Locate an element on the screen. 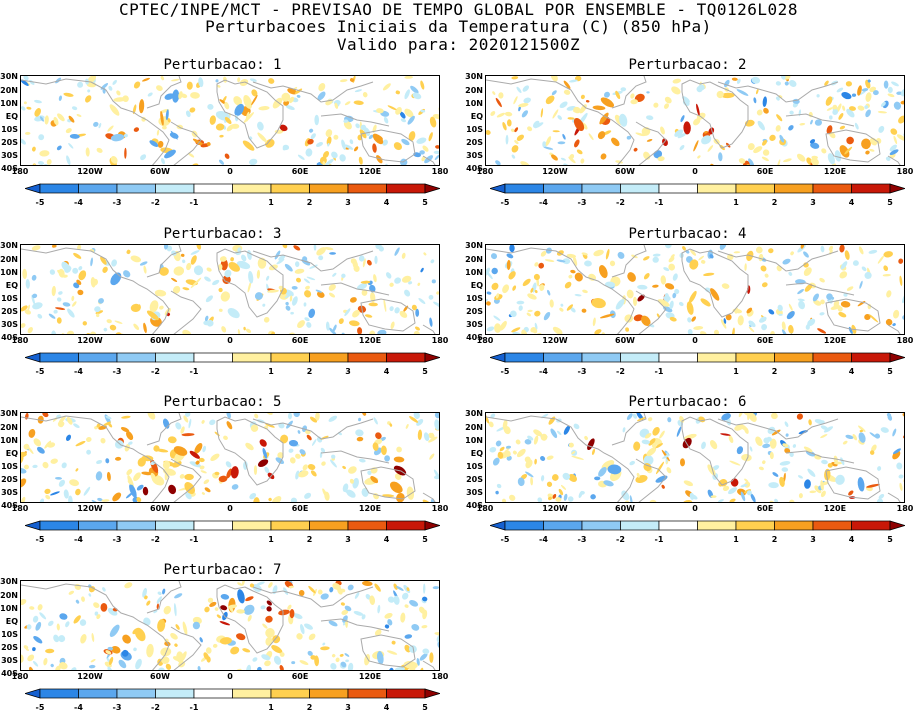  colorbar-tick-label: 3 is located at coordinates (813, 539).